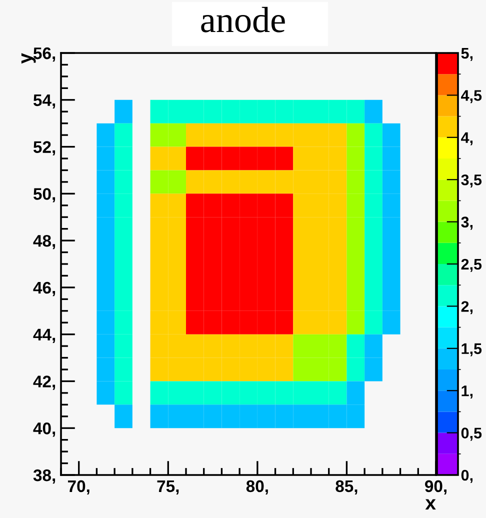 The width and height of the screenshot is (486, 518). Describe the element at coordinates (471, 97) in the screenshot. I see `color-bar-label: 4,5` at that location.